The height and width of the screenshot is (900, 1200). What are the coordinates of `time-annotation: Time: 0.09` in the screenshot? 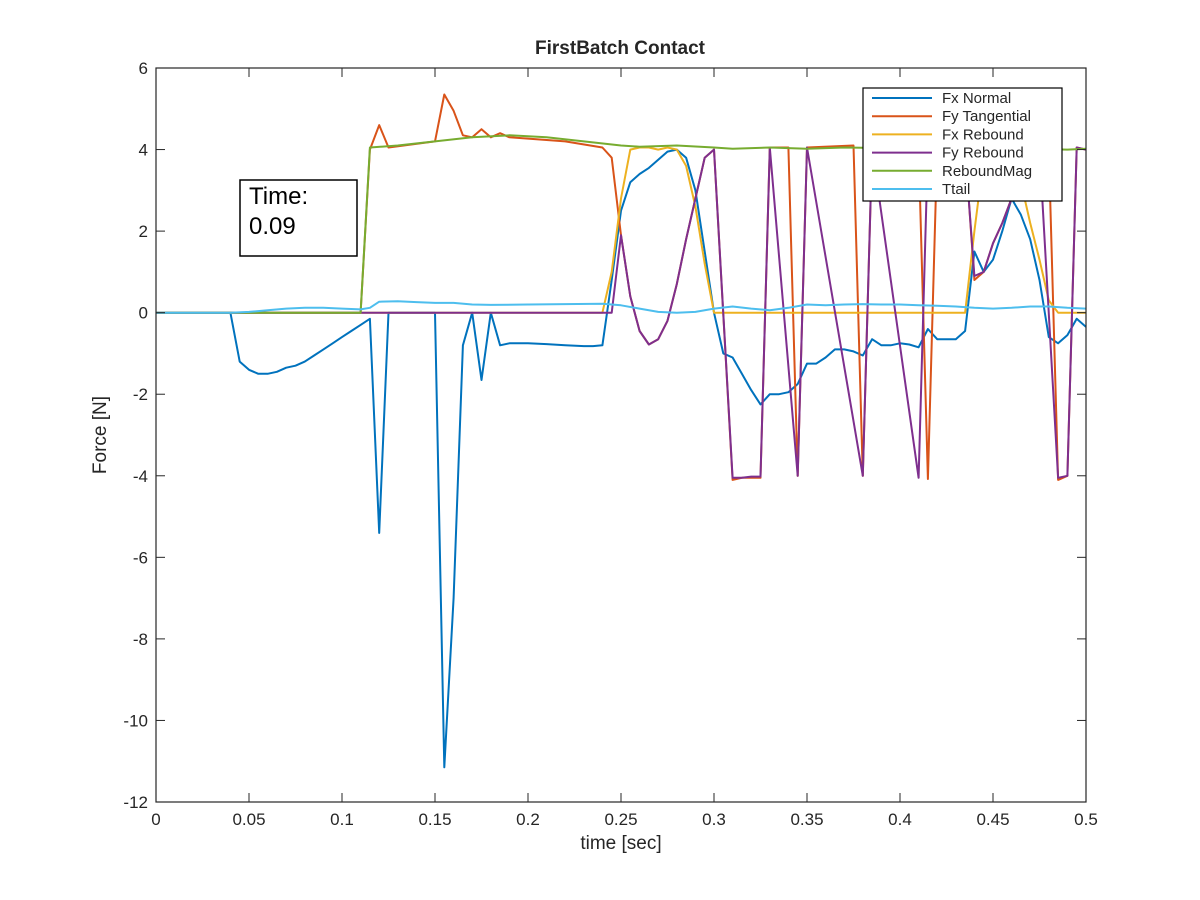 It's located at (298, 218).